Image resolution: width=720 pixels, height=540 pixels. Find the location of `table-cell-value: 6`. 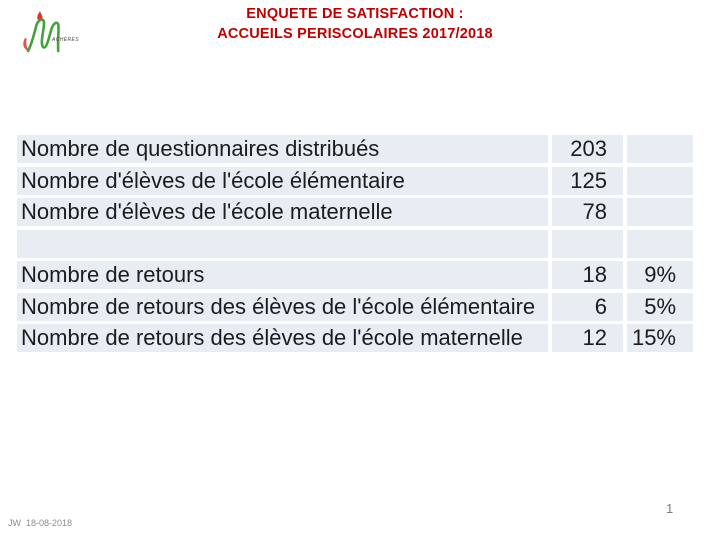

table-cell-value: 6 is located at coordinates (587, 306).